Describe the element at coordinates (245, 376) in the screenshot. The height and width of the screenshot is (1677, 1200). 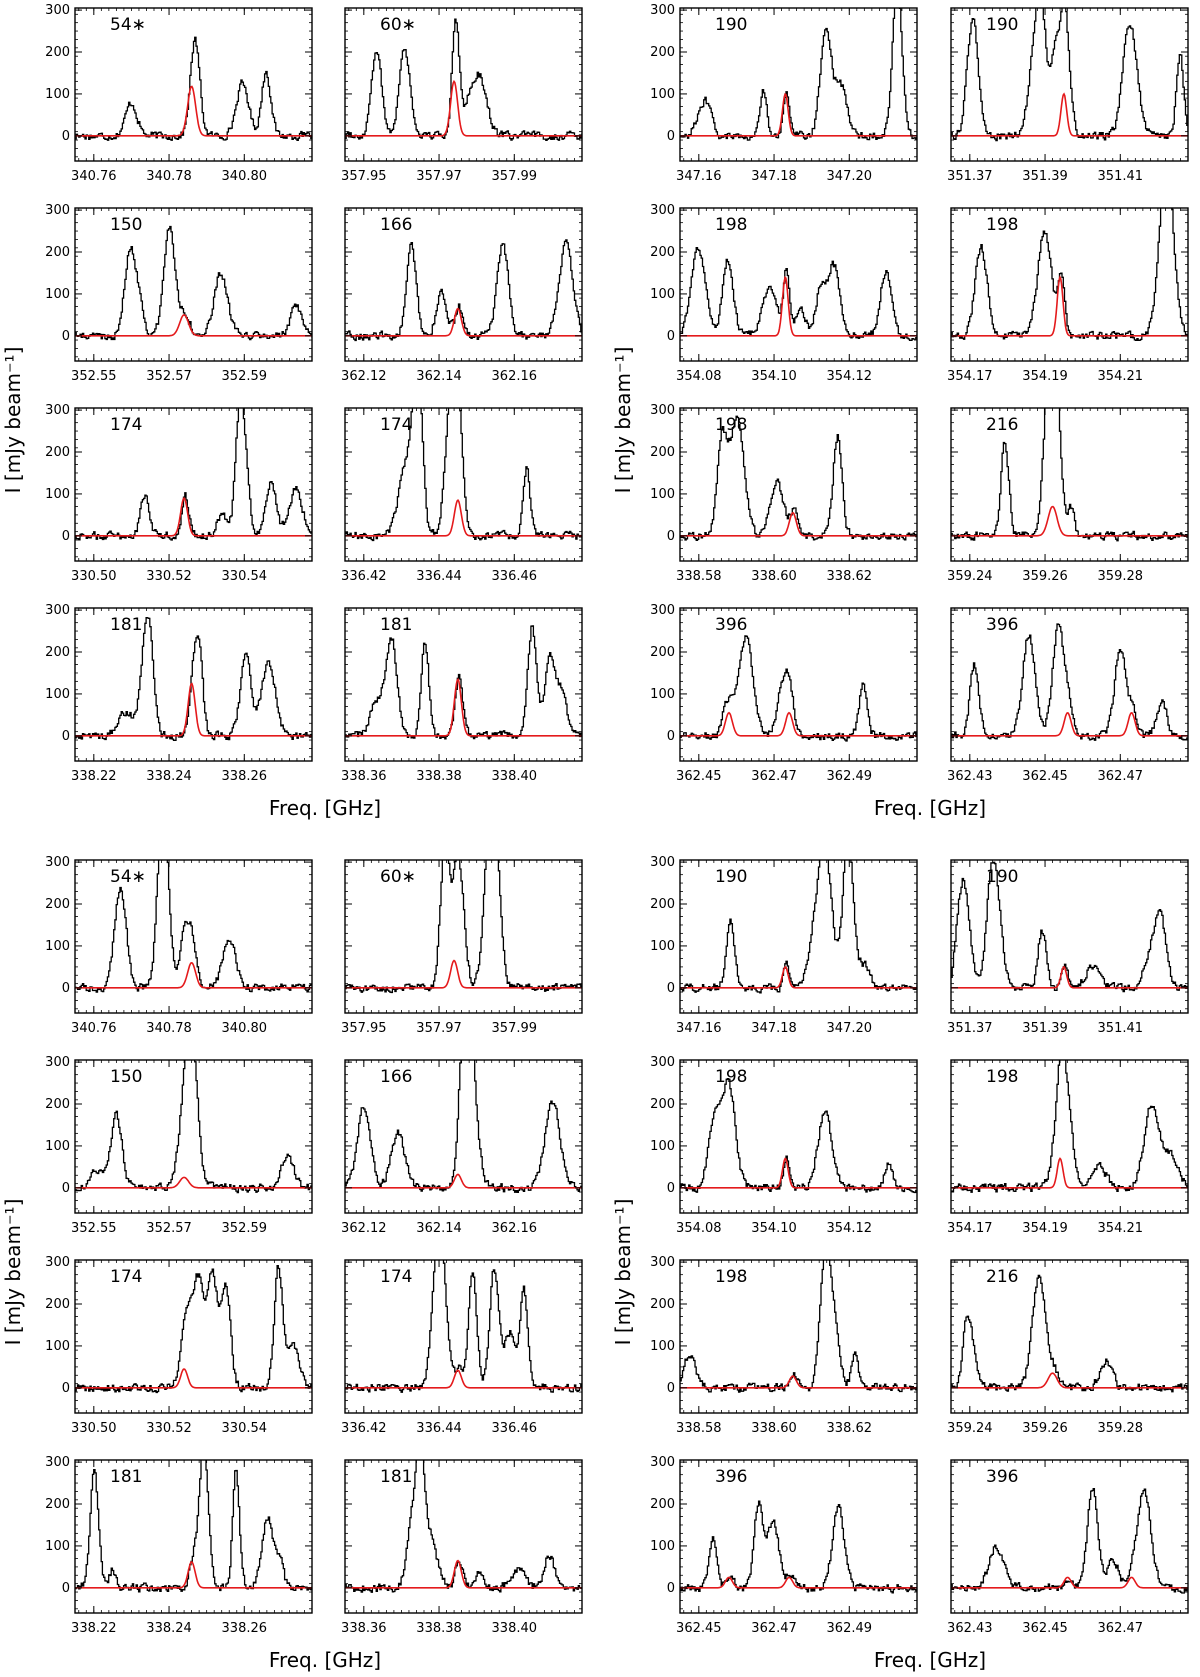
I see `x-tick-label: 352.59` at that location.